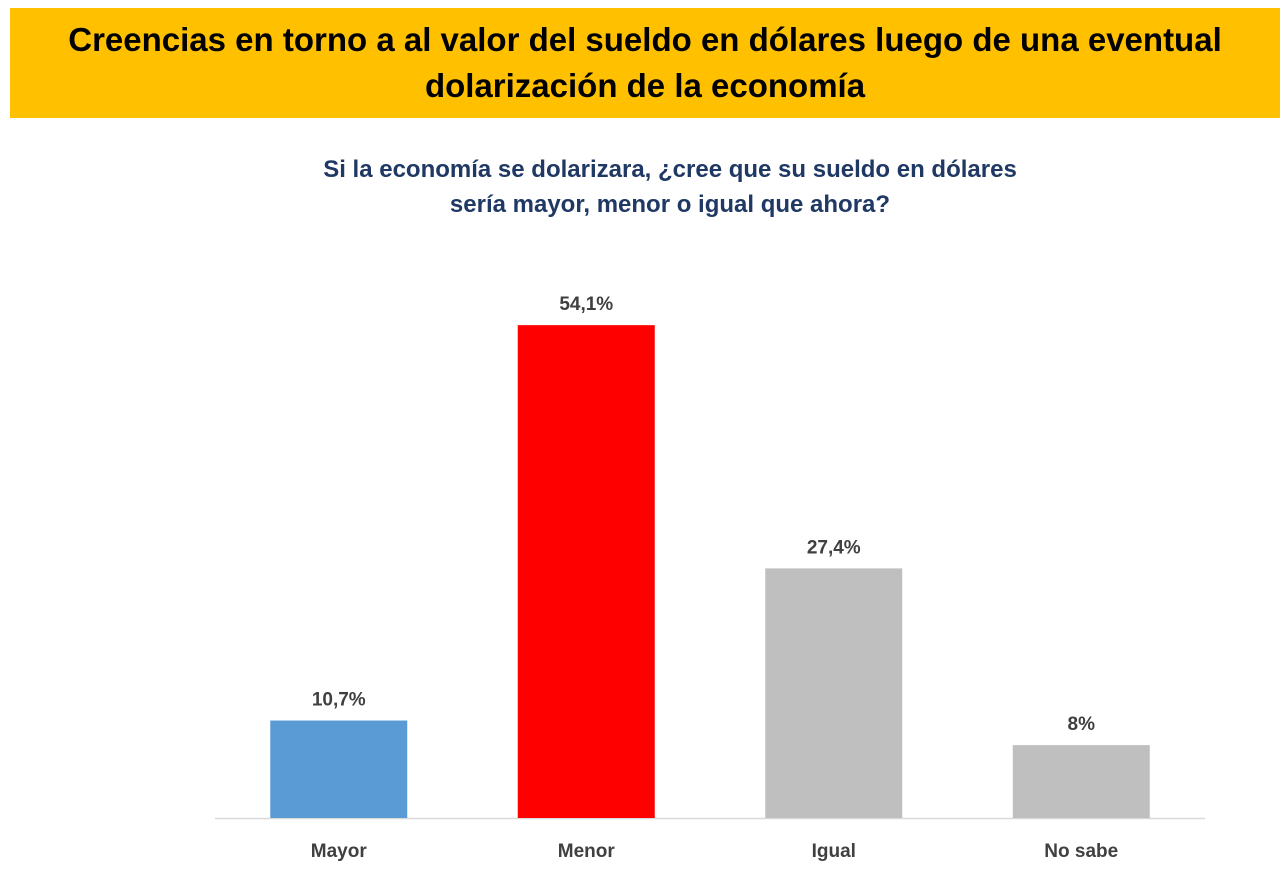 The height and width of the screenshot is (886, 1280). Describe the element at coordinates (586, 571) in the screenshot. I see `bar-menor` at that location.